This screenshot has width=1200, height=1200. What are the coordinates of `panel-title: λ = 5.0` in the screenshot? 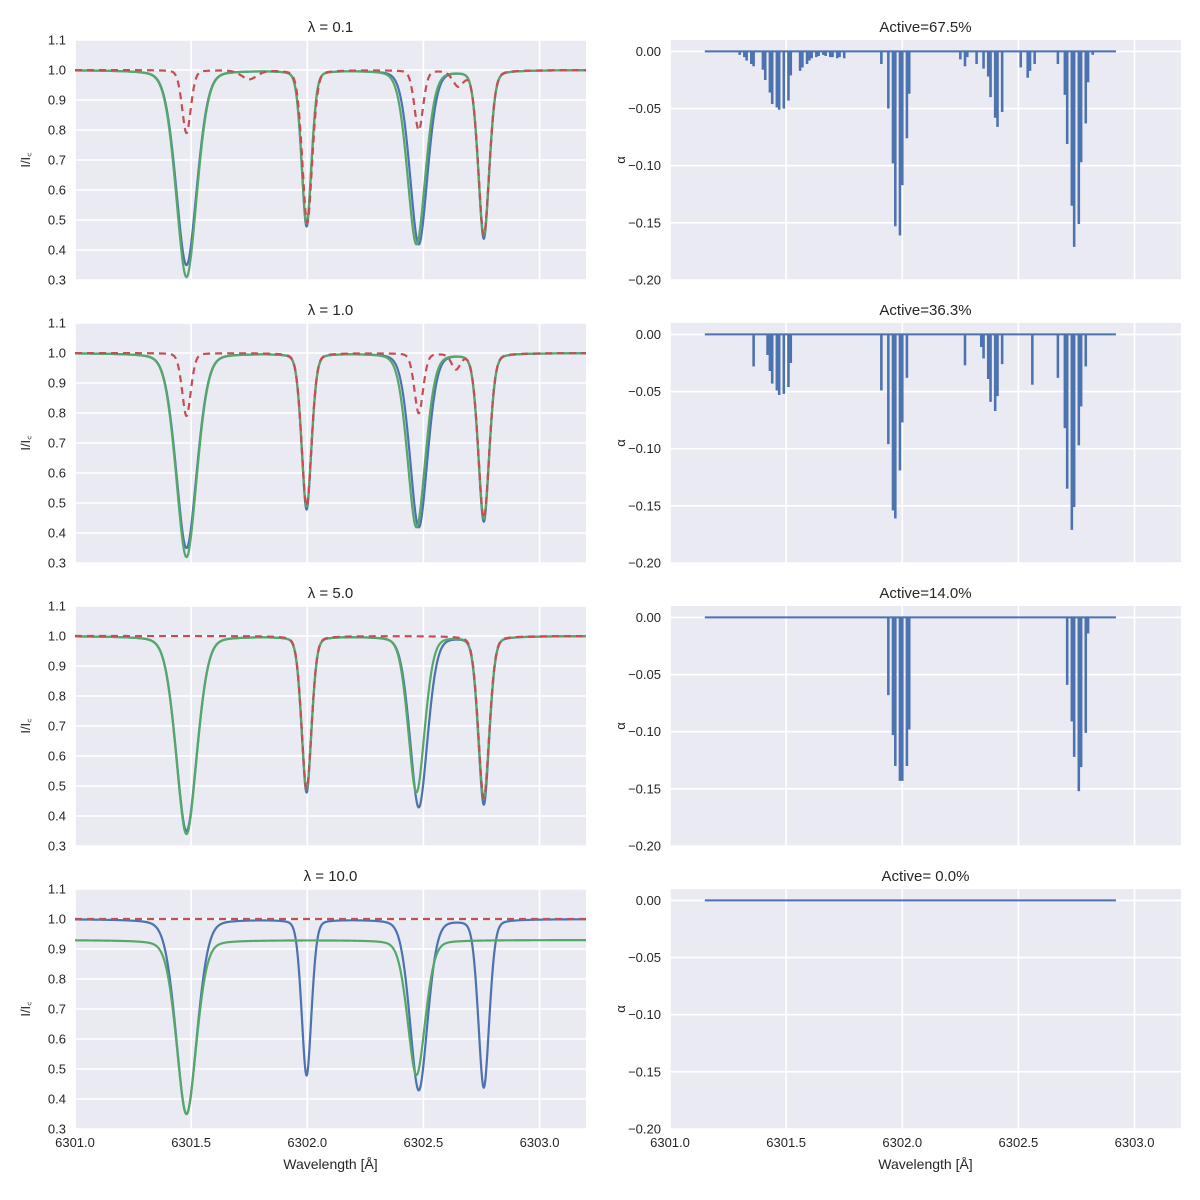 It's located at (330, 593).